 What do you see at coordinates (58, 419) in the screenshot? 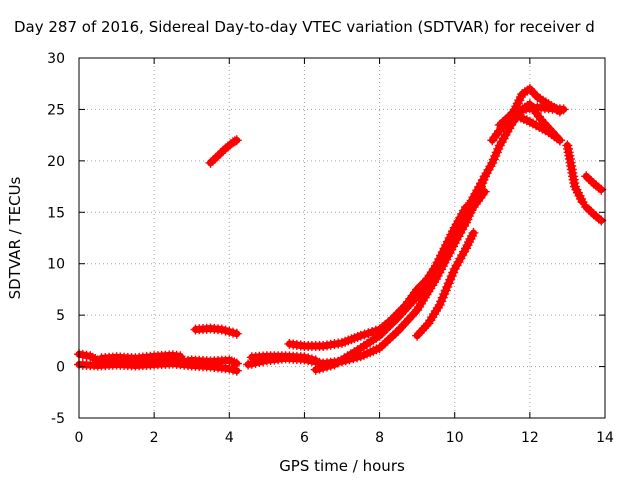
I see `y-tick-label: -5` at bounding box center [58, 419].